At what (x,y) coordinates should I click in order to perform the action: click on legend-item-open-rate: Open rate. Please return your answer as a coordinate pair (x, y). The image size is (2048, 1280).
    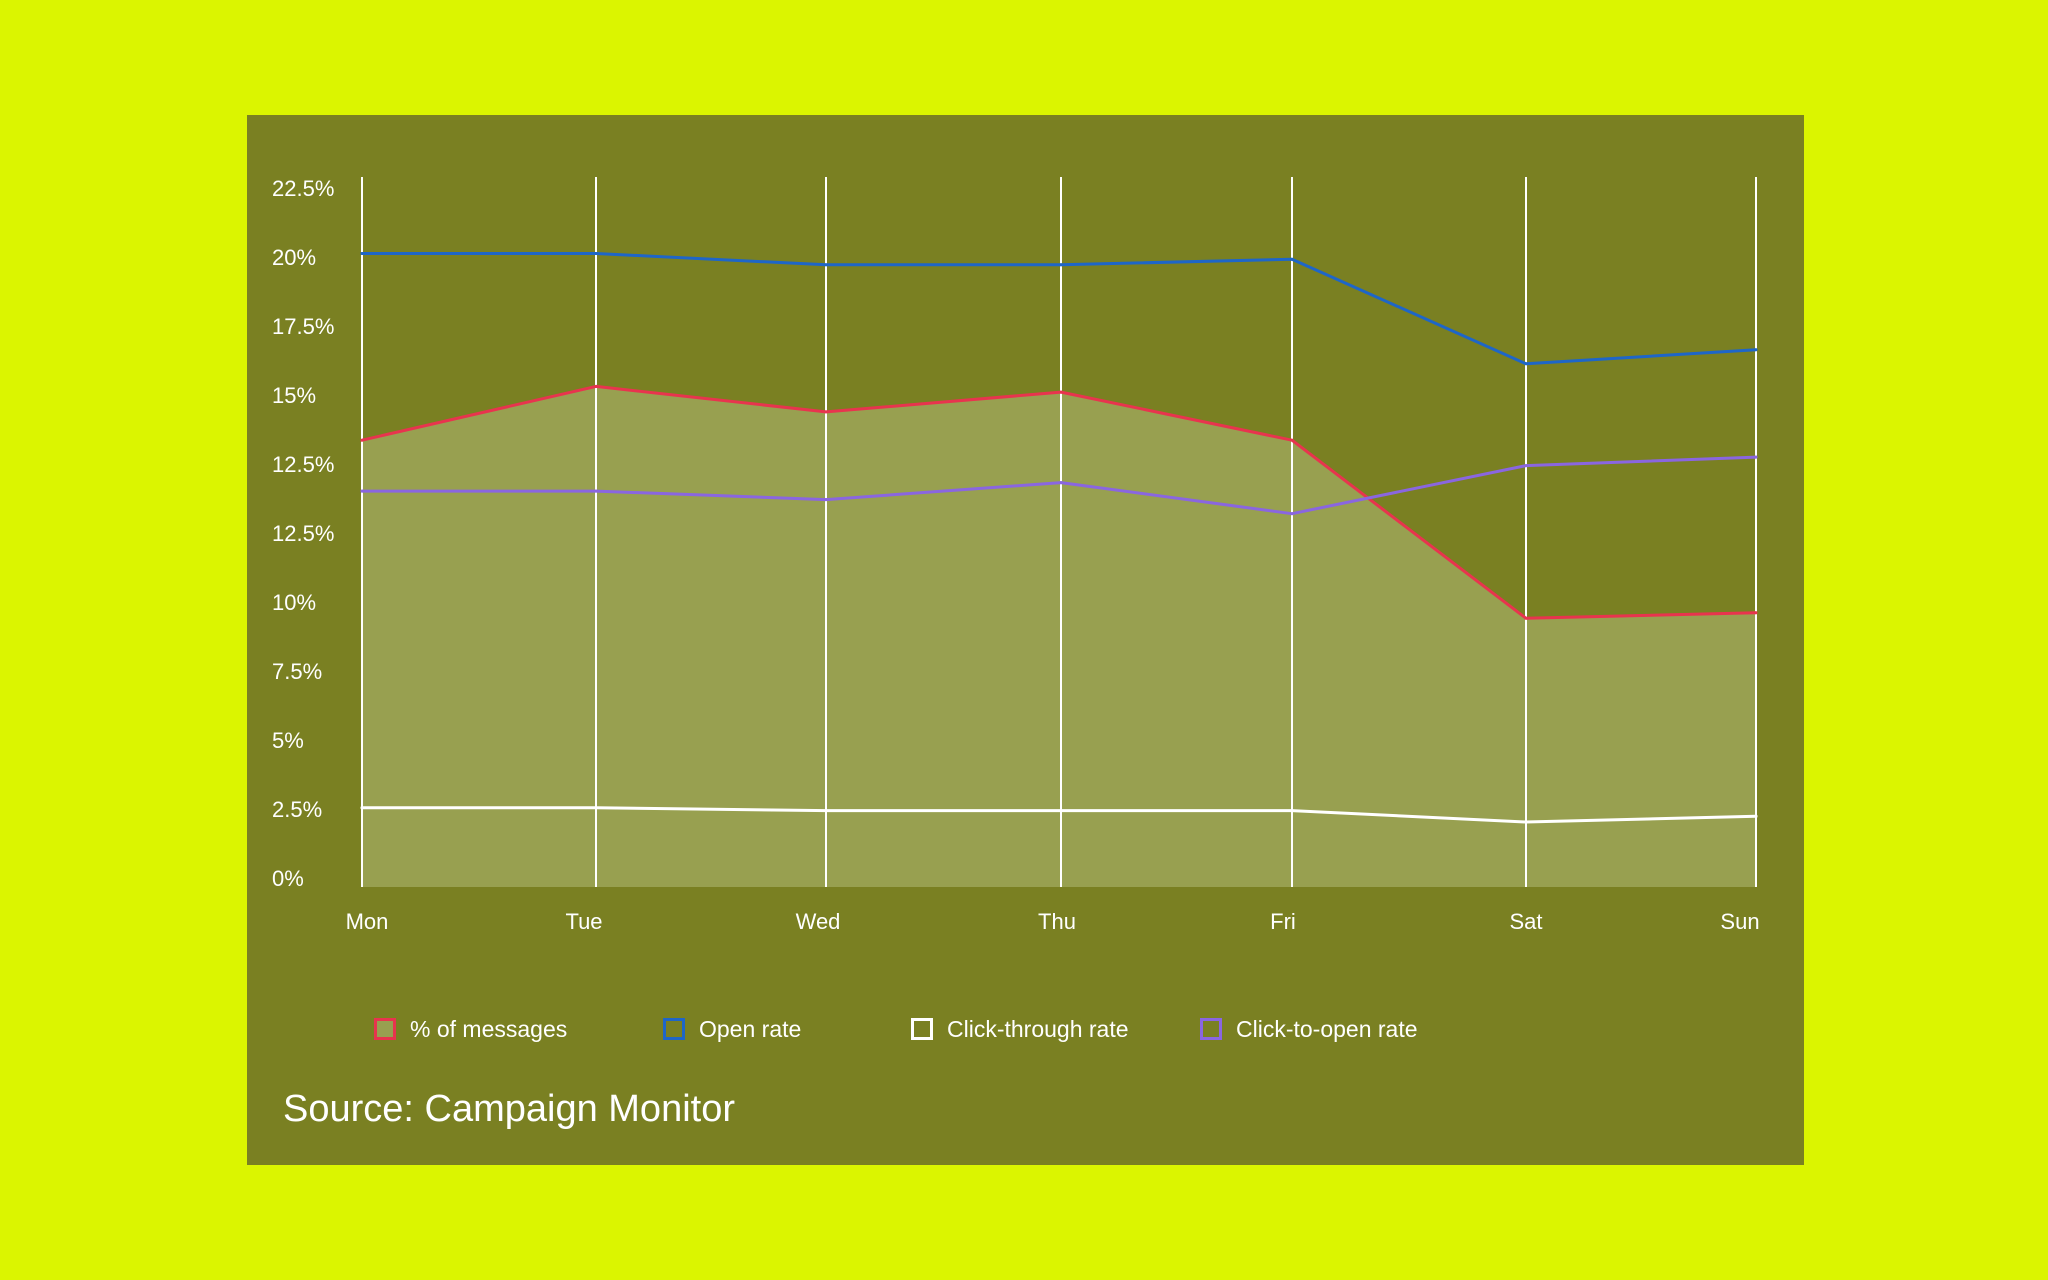
    Looking at the image, I should click on (732, 1029).